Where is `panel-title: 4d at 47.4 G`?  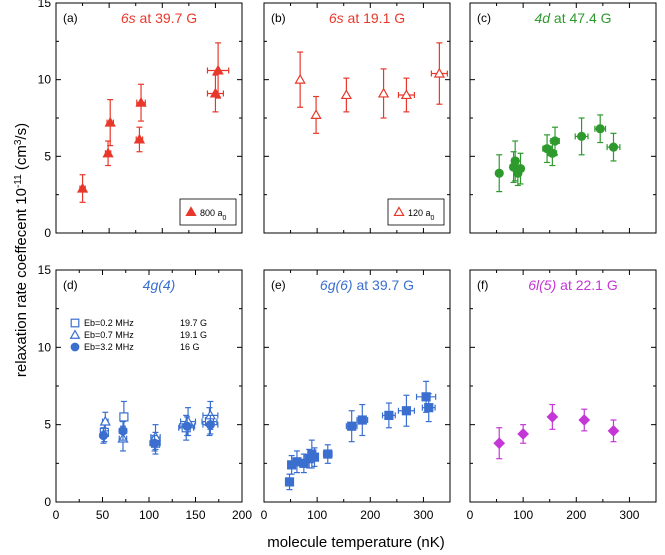 panel-title: 4d at 47.4 G is located at coordinates (572, 18).